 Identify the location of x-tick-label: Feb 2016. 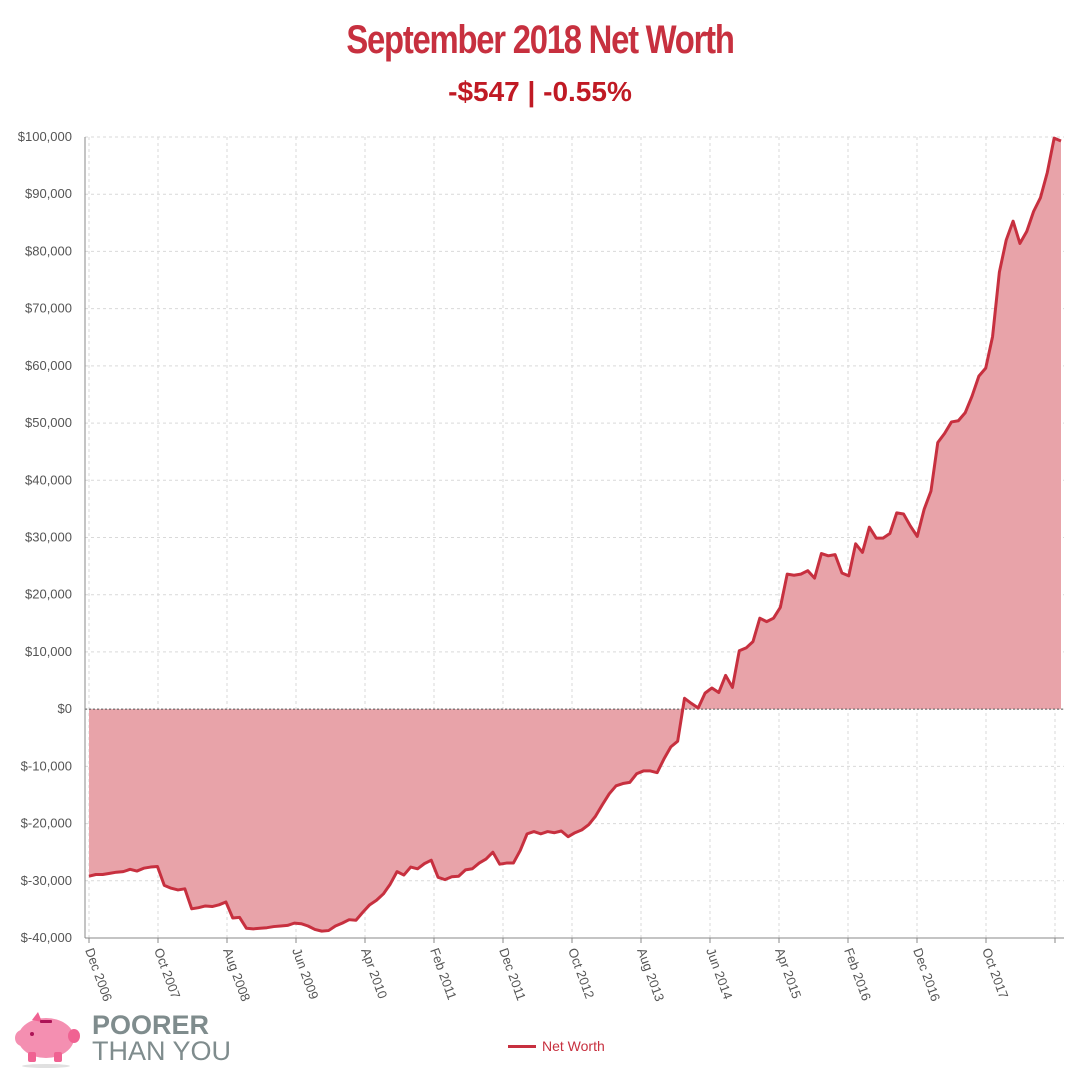
(857, 974).